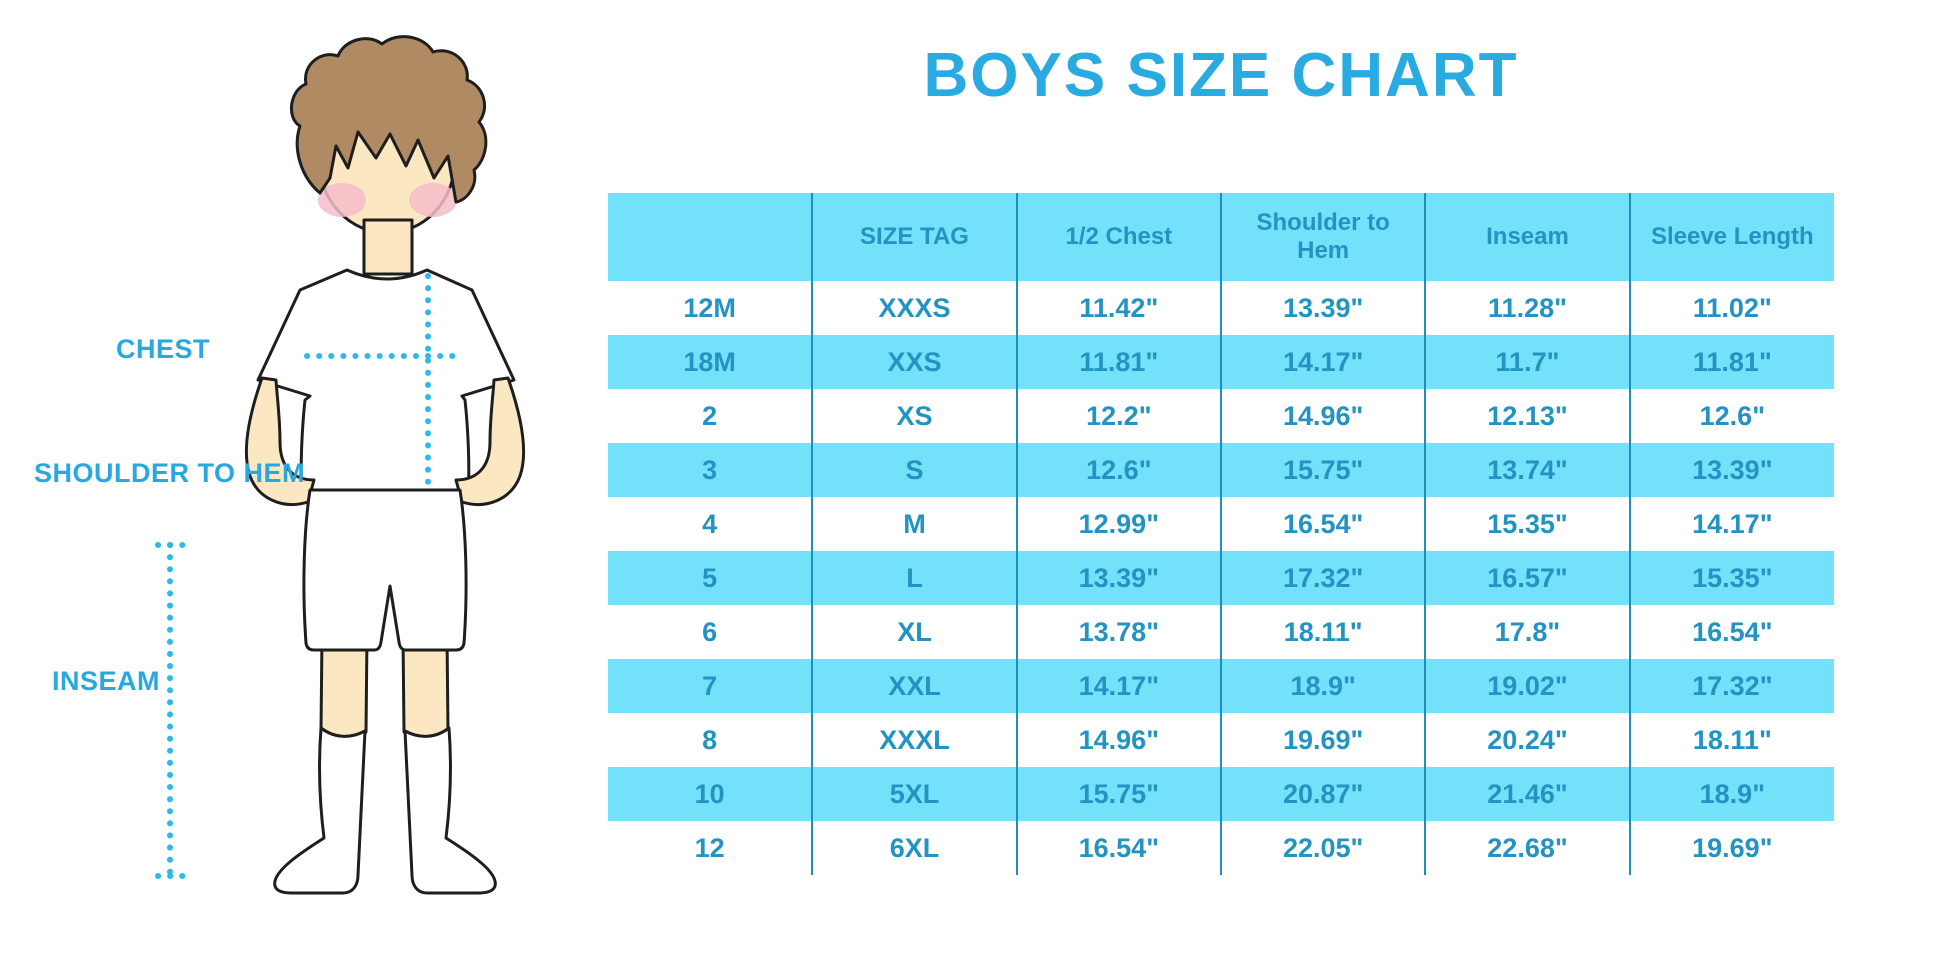  Describe the element at coordinates (385, 570) in the screenshot. I see `boy-shorts` at that location.